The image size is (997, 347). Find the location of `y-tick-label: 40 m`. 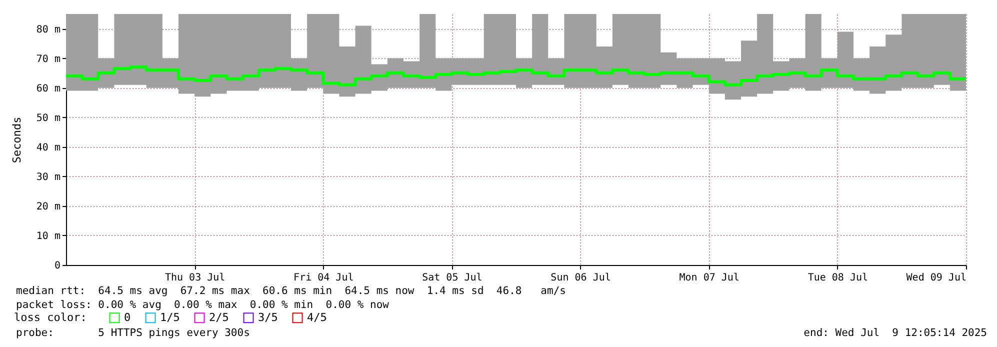

y-tick-label: 40 m is located at coordinates (48, 148).